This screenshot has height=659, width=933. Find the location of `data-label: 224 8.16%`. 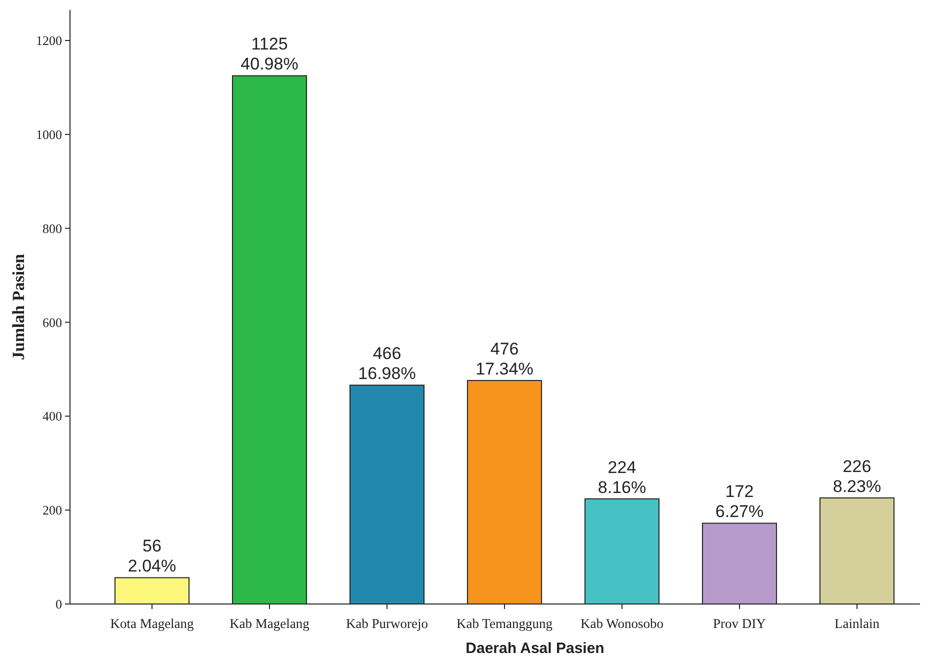

data-label: 224 8.16% is located at coordinates (622, 477).